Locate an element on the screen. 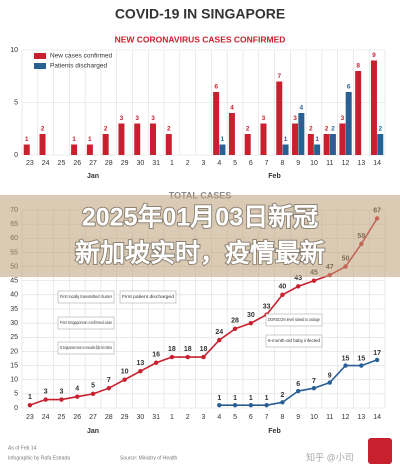 This screenshot has height=475, width=400. y-tick-label: 10 is located at coordinates (14, 380).